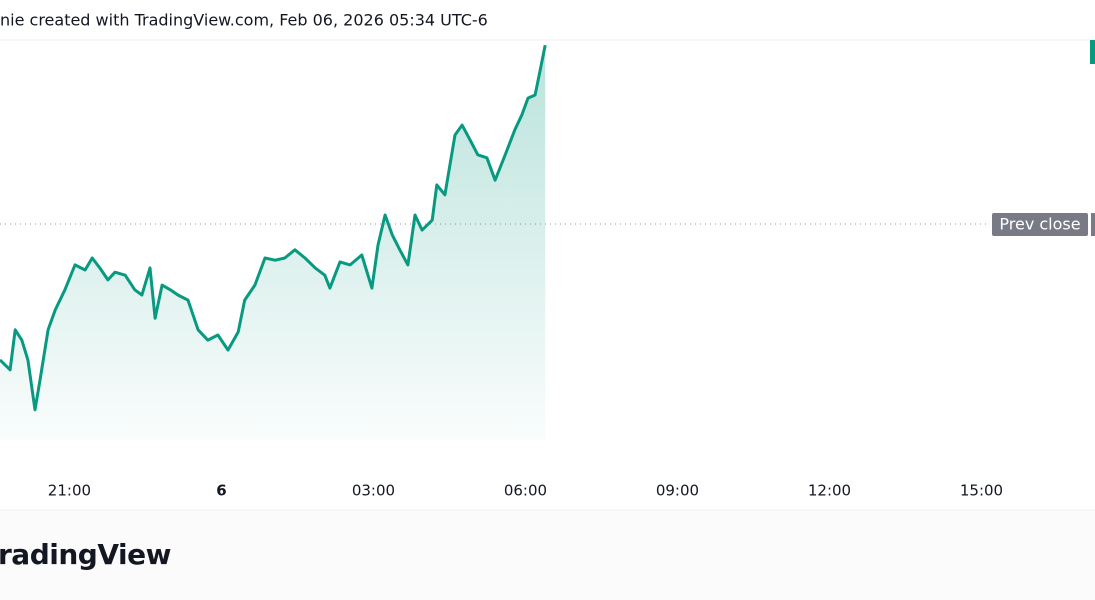  Describe the element at coordinates (829, 491) in the screenshot. I see `x-tick-label: 12:00` at that location.